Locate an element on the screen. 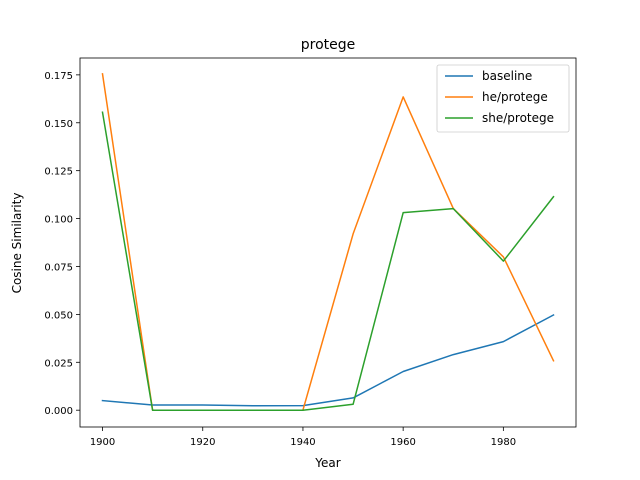 This screenshot has width=640, height=480. chart-title: protege is located at coordinates (328, 45).